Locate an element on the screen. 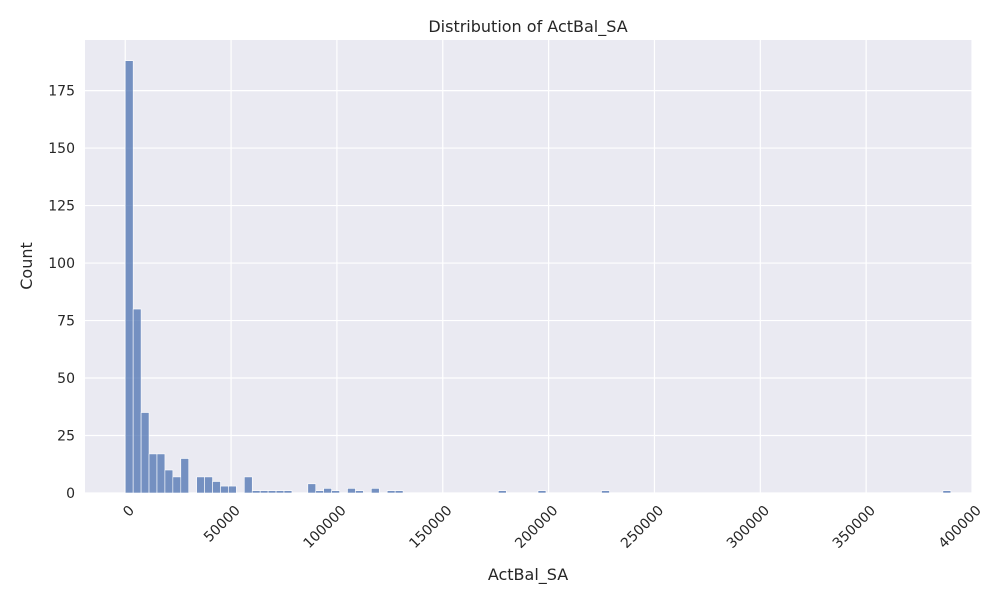 This screenshot has width=1000, height=600. x-tick-label: 150000 is located at coordinates (430, 527).